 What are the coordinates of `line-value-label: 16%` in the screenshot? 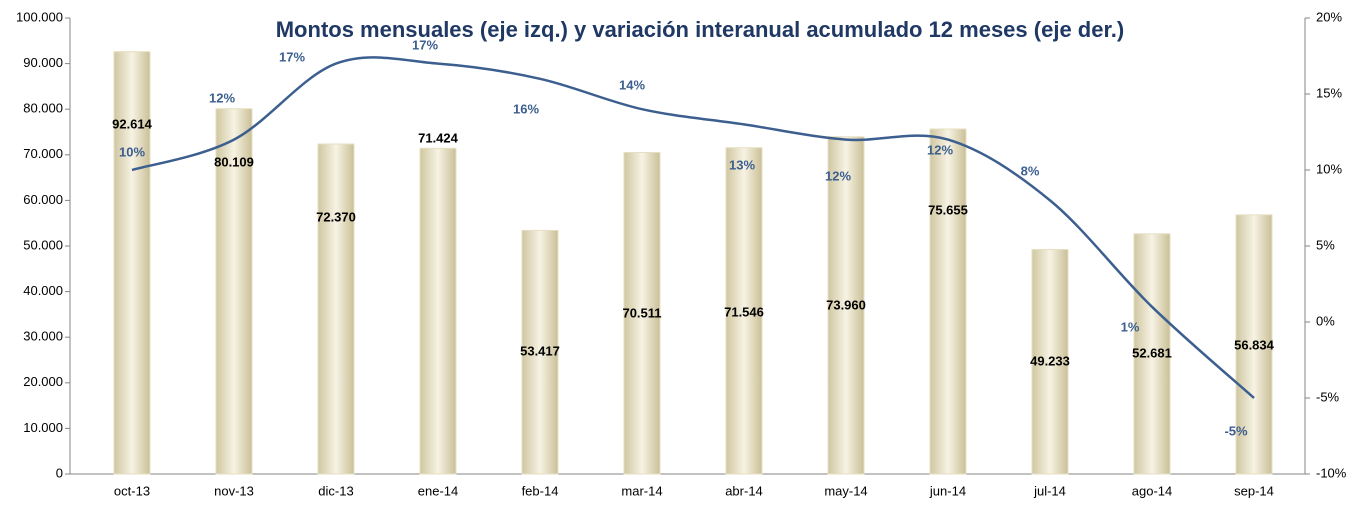 It's located at (526, 108).